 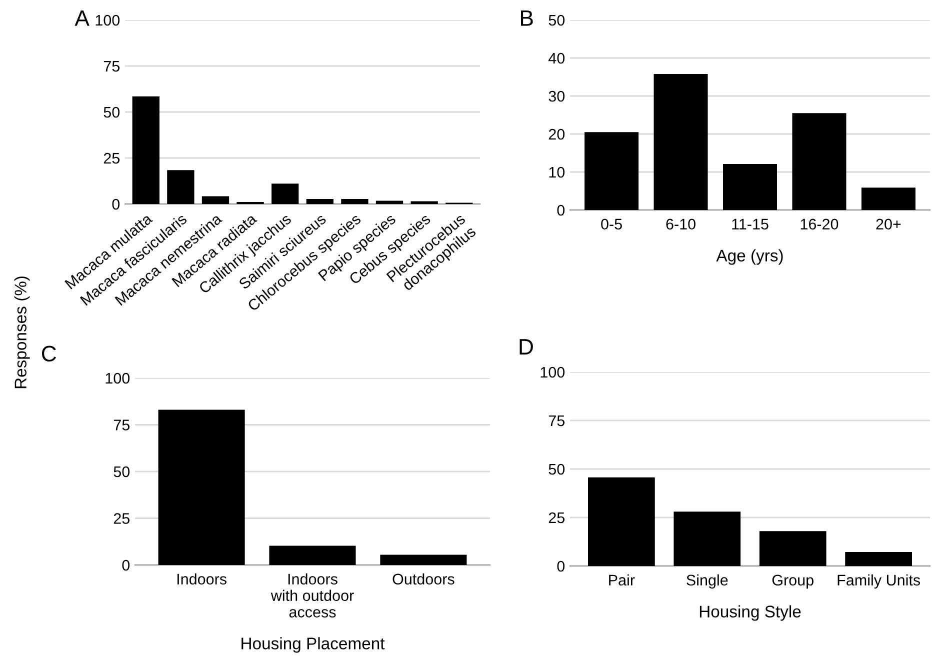 I want to click on x-tick-label: 11-15, so click(x=750, y=224).